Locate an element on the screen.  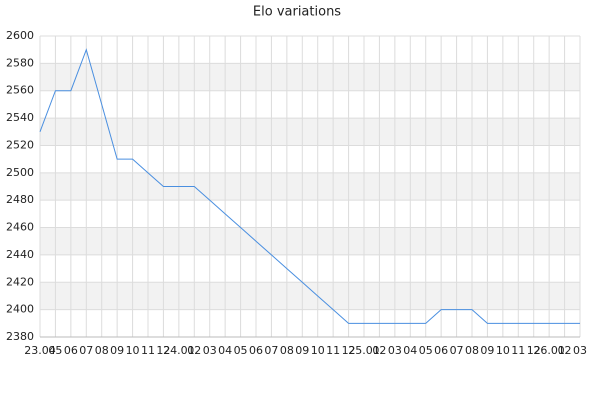
x-tick-label: 26.01 is located at coordinates (549, 350).